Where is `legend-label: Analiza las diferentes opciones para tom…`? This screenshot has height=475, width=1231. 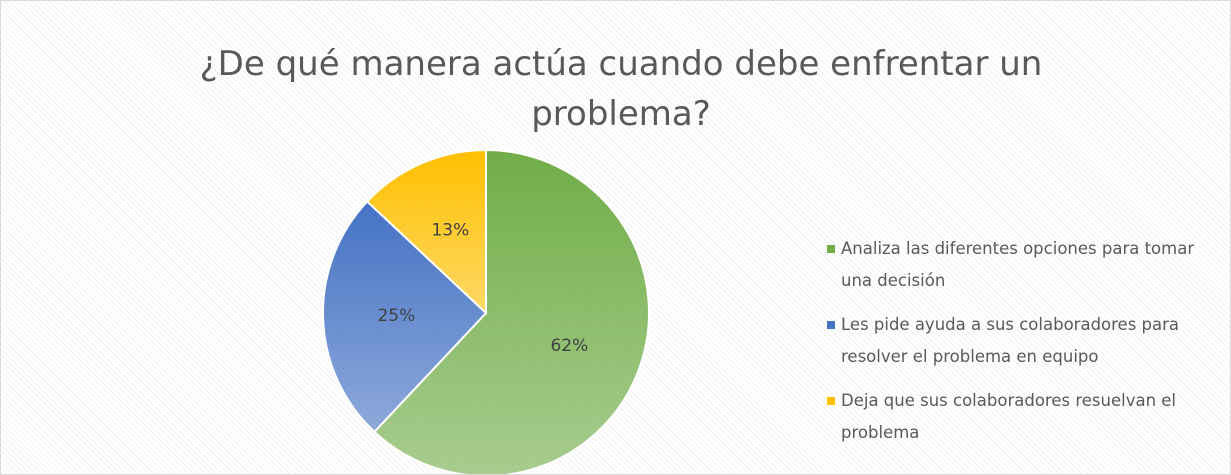
legend-label: Analiza las diferentes opciones para tom… is located at coordinates (1018, 264).